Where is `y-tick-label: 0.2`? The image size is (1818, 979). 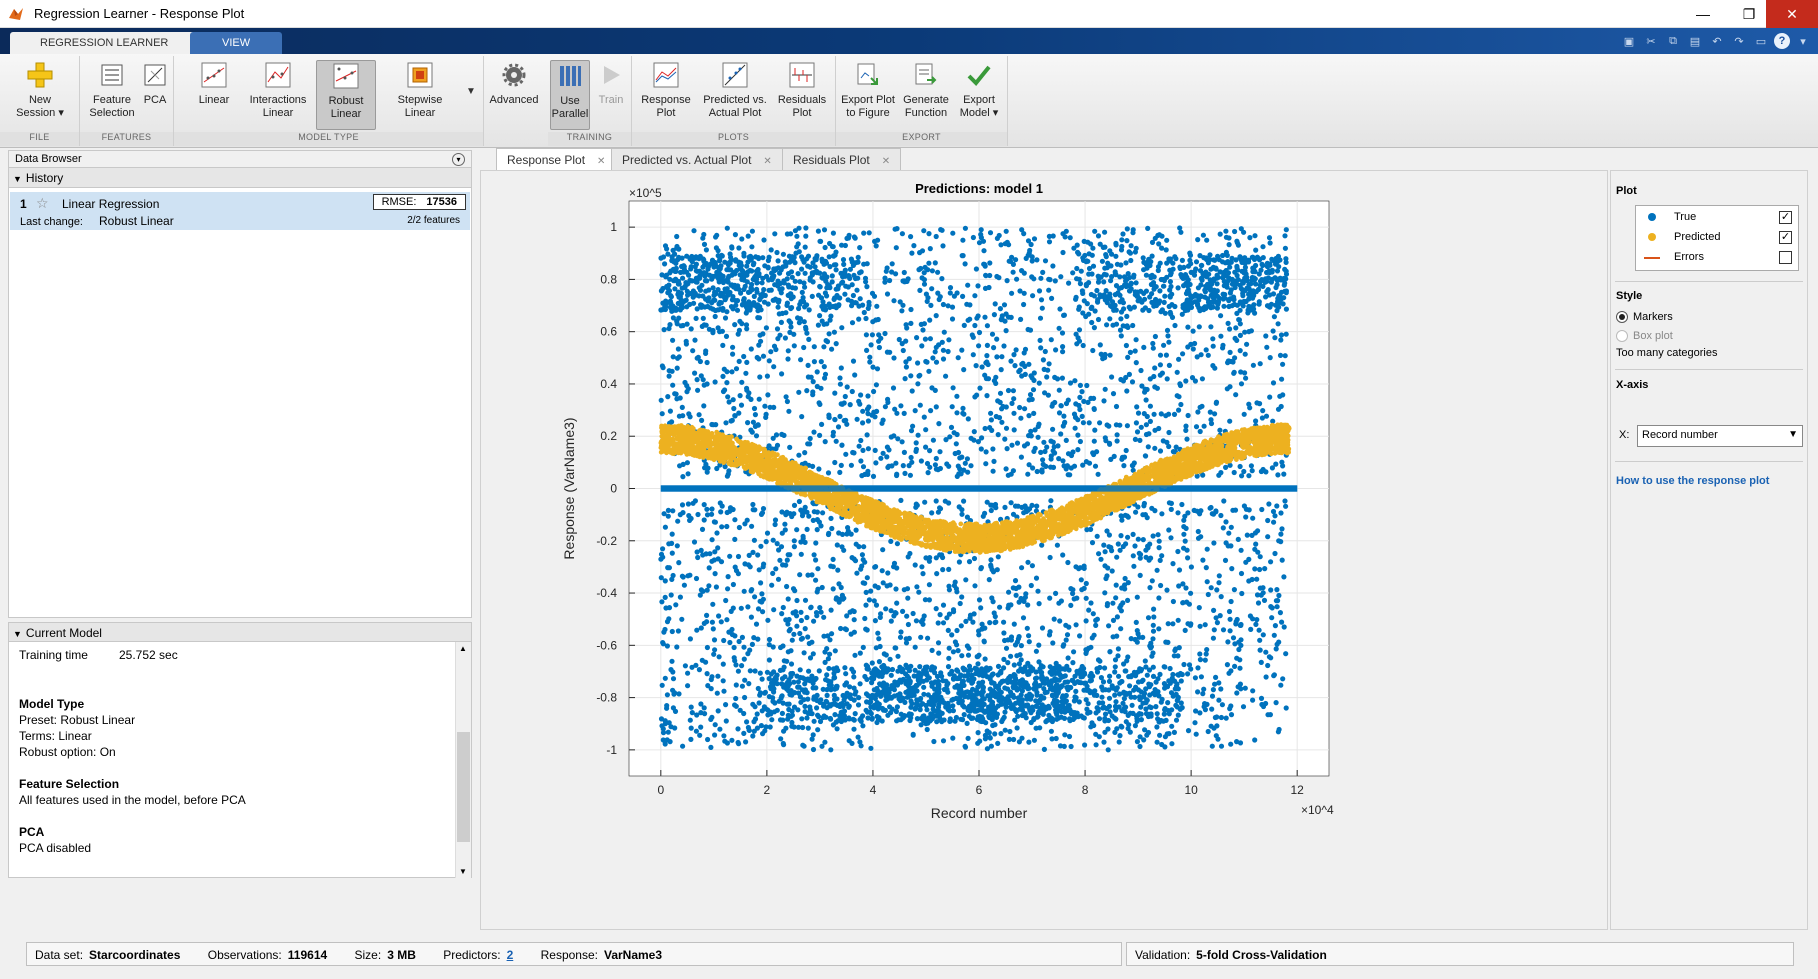
y-tick-label: 0.2 is located at coordinates (608, 436).